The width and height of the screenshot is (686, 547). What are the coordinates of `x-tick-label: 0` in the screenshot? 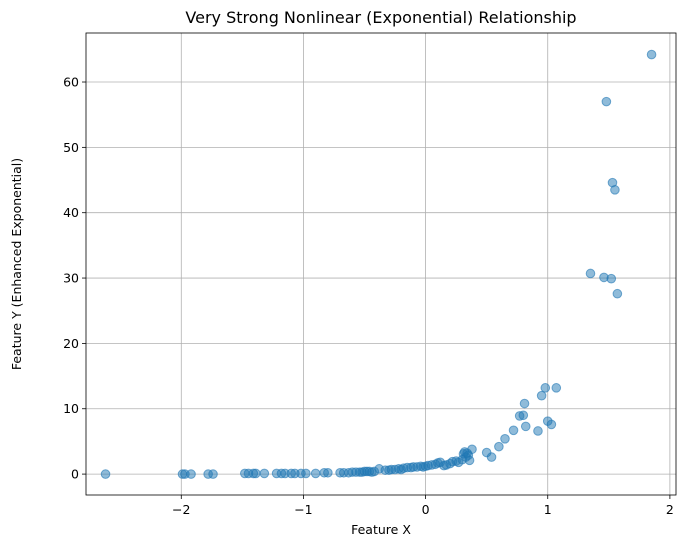 It's located at (426, 509).